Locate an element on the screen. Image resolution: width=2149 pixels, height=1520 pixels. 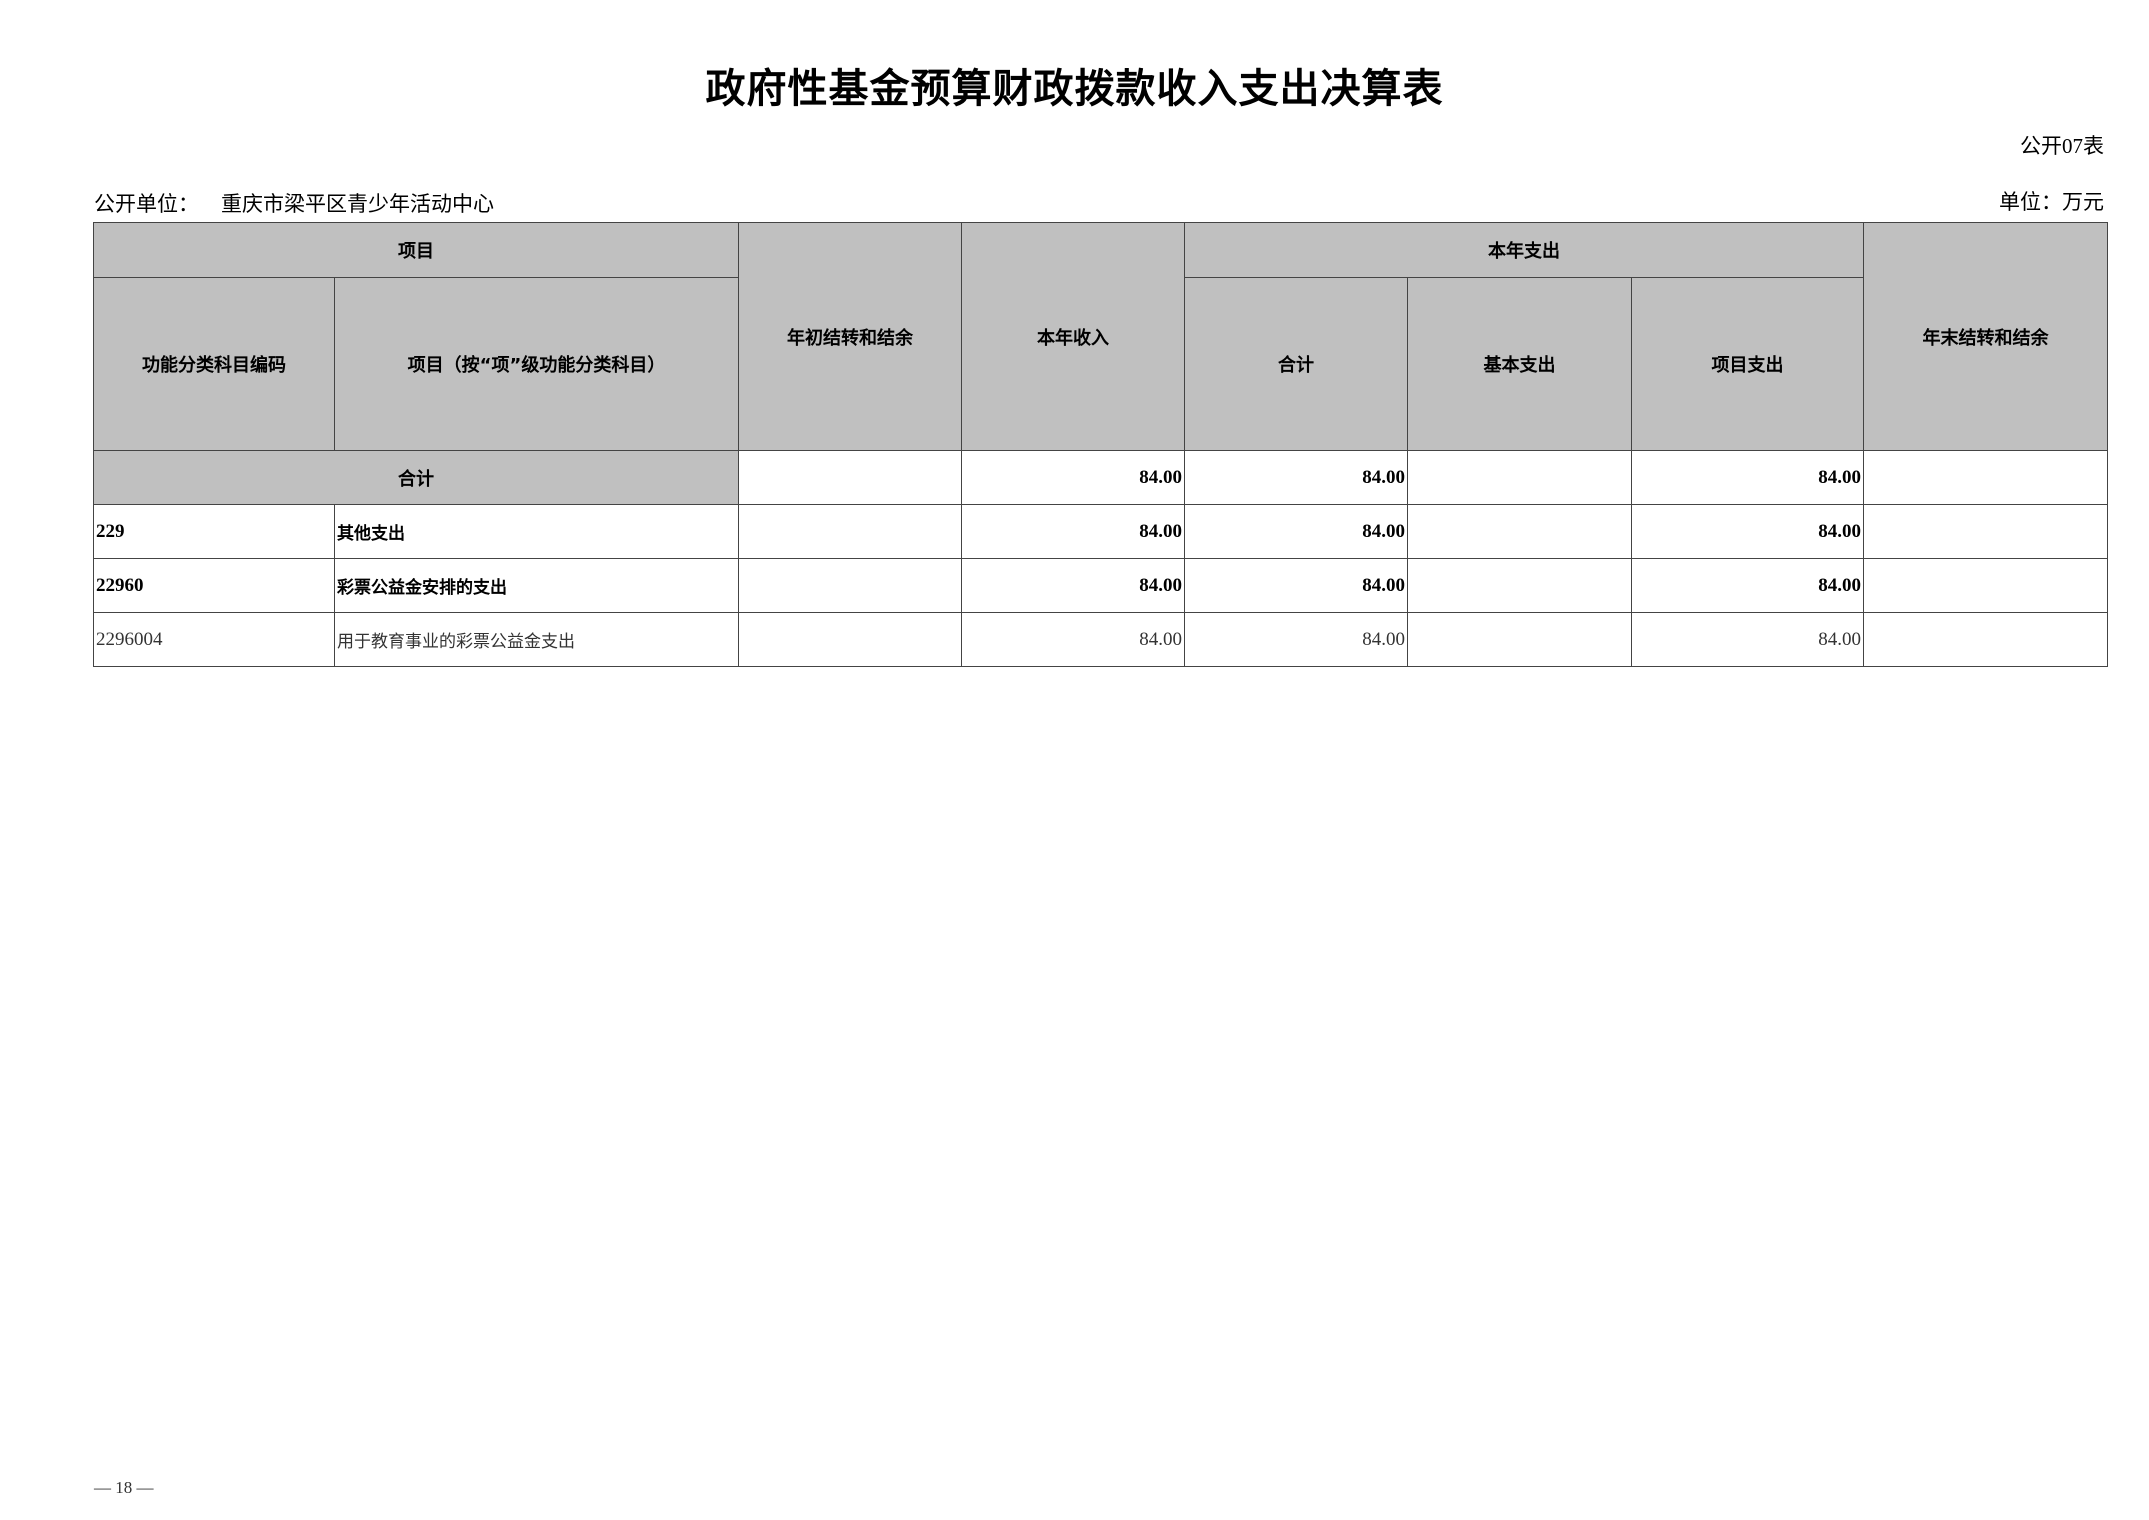
header-expense-basic: 基本支出 is located at coordinates (1519, 364).